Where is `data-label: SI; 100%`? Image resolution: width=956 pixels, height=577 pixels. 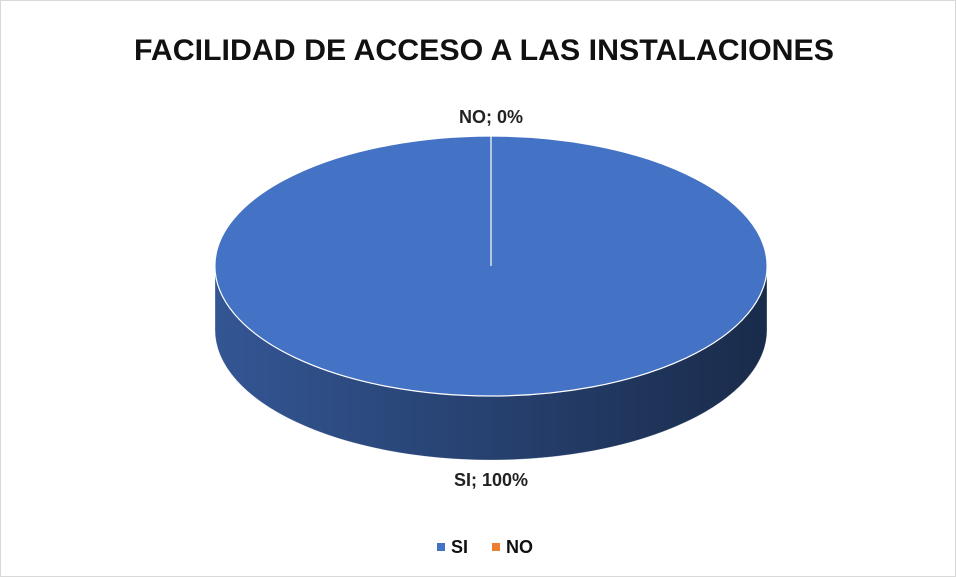 data-label: SI; 100% is located at coordinates (491, 480).